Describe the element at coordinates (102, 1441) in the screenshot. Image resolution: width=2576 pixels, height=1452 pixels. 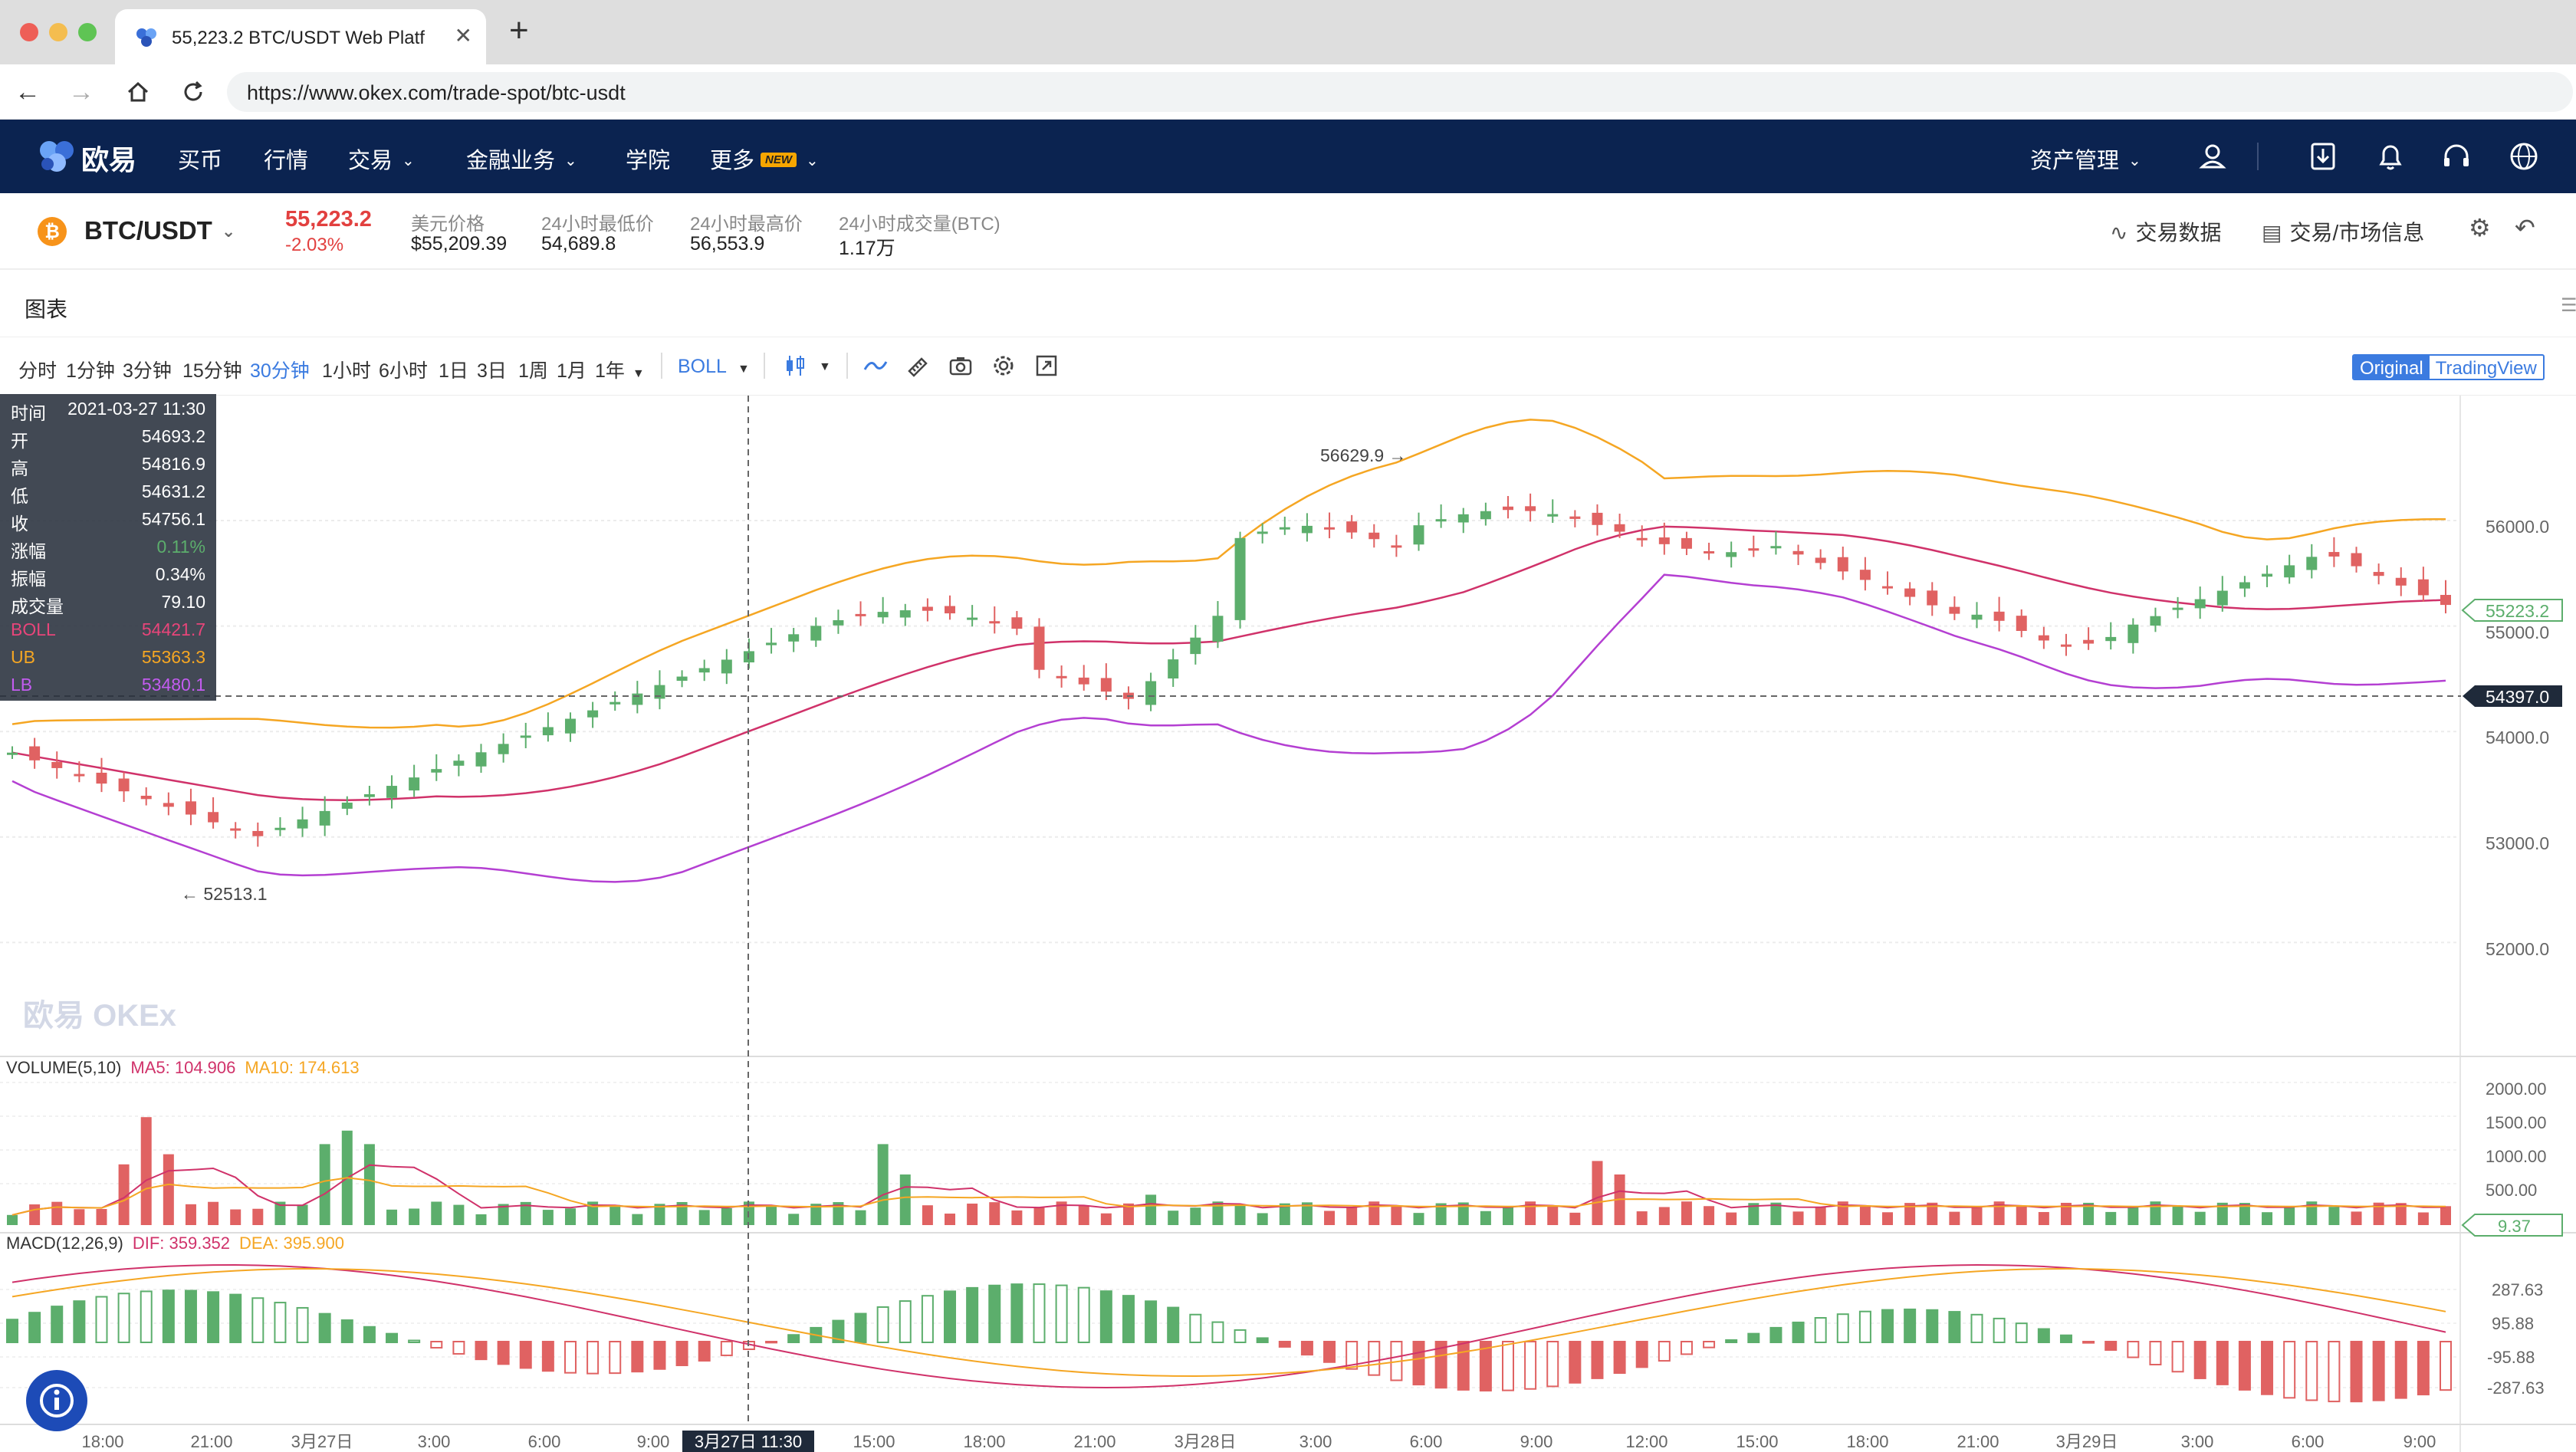
I see `time-tick: 18:00` at that location.